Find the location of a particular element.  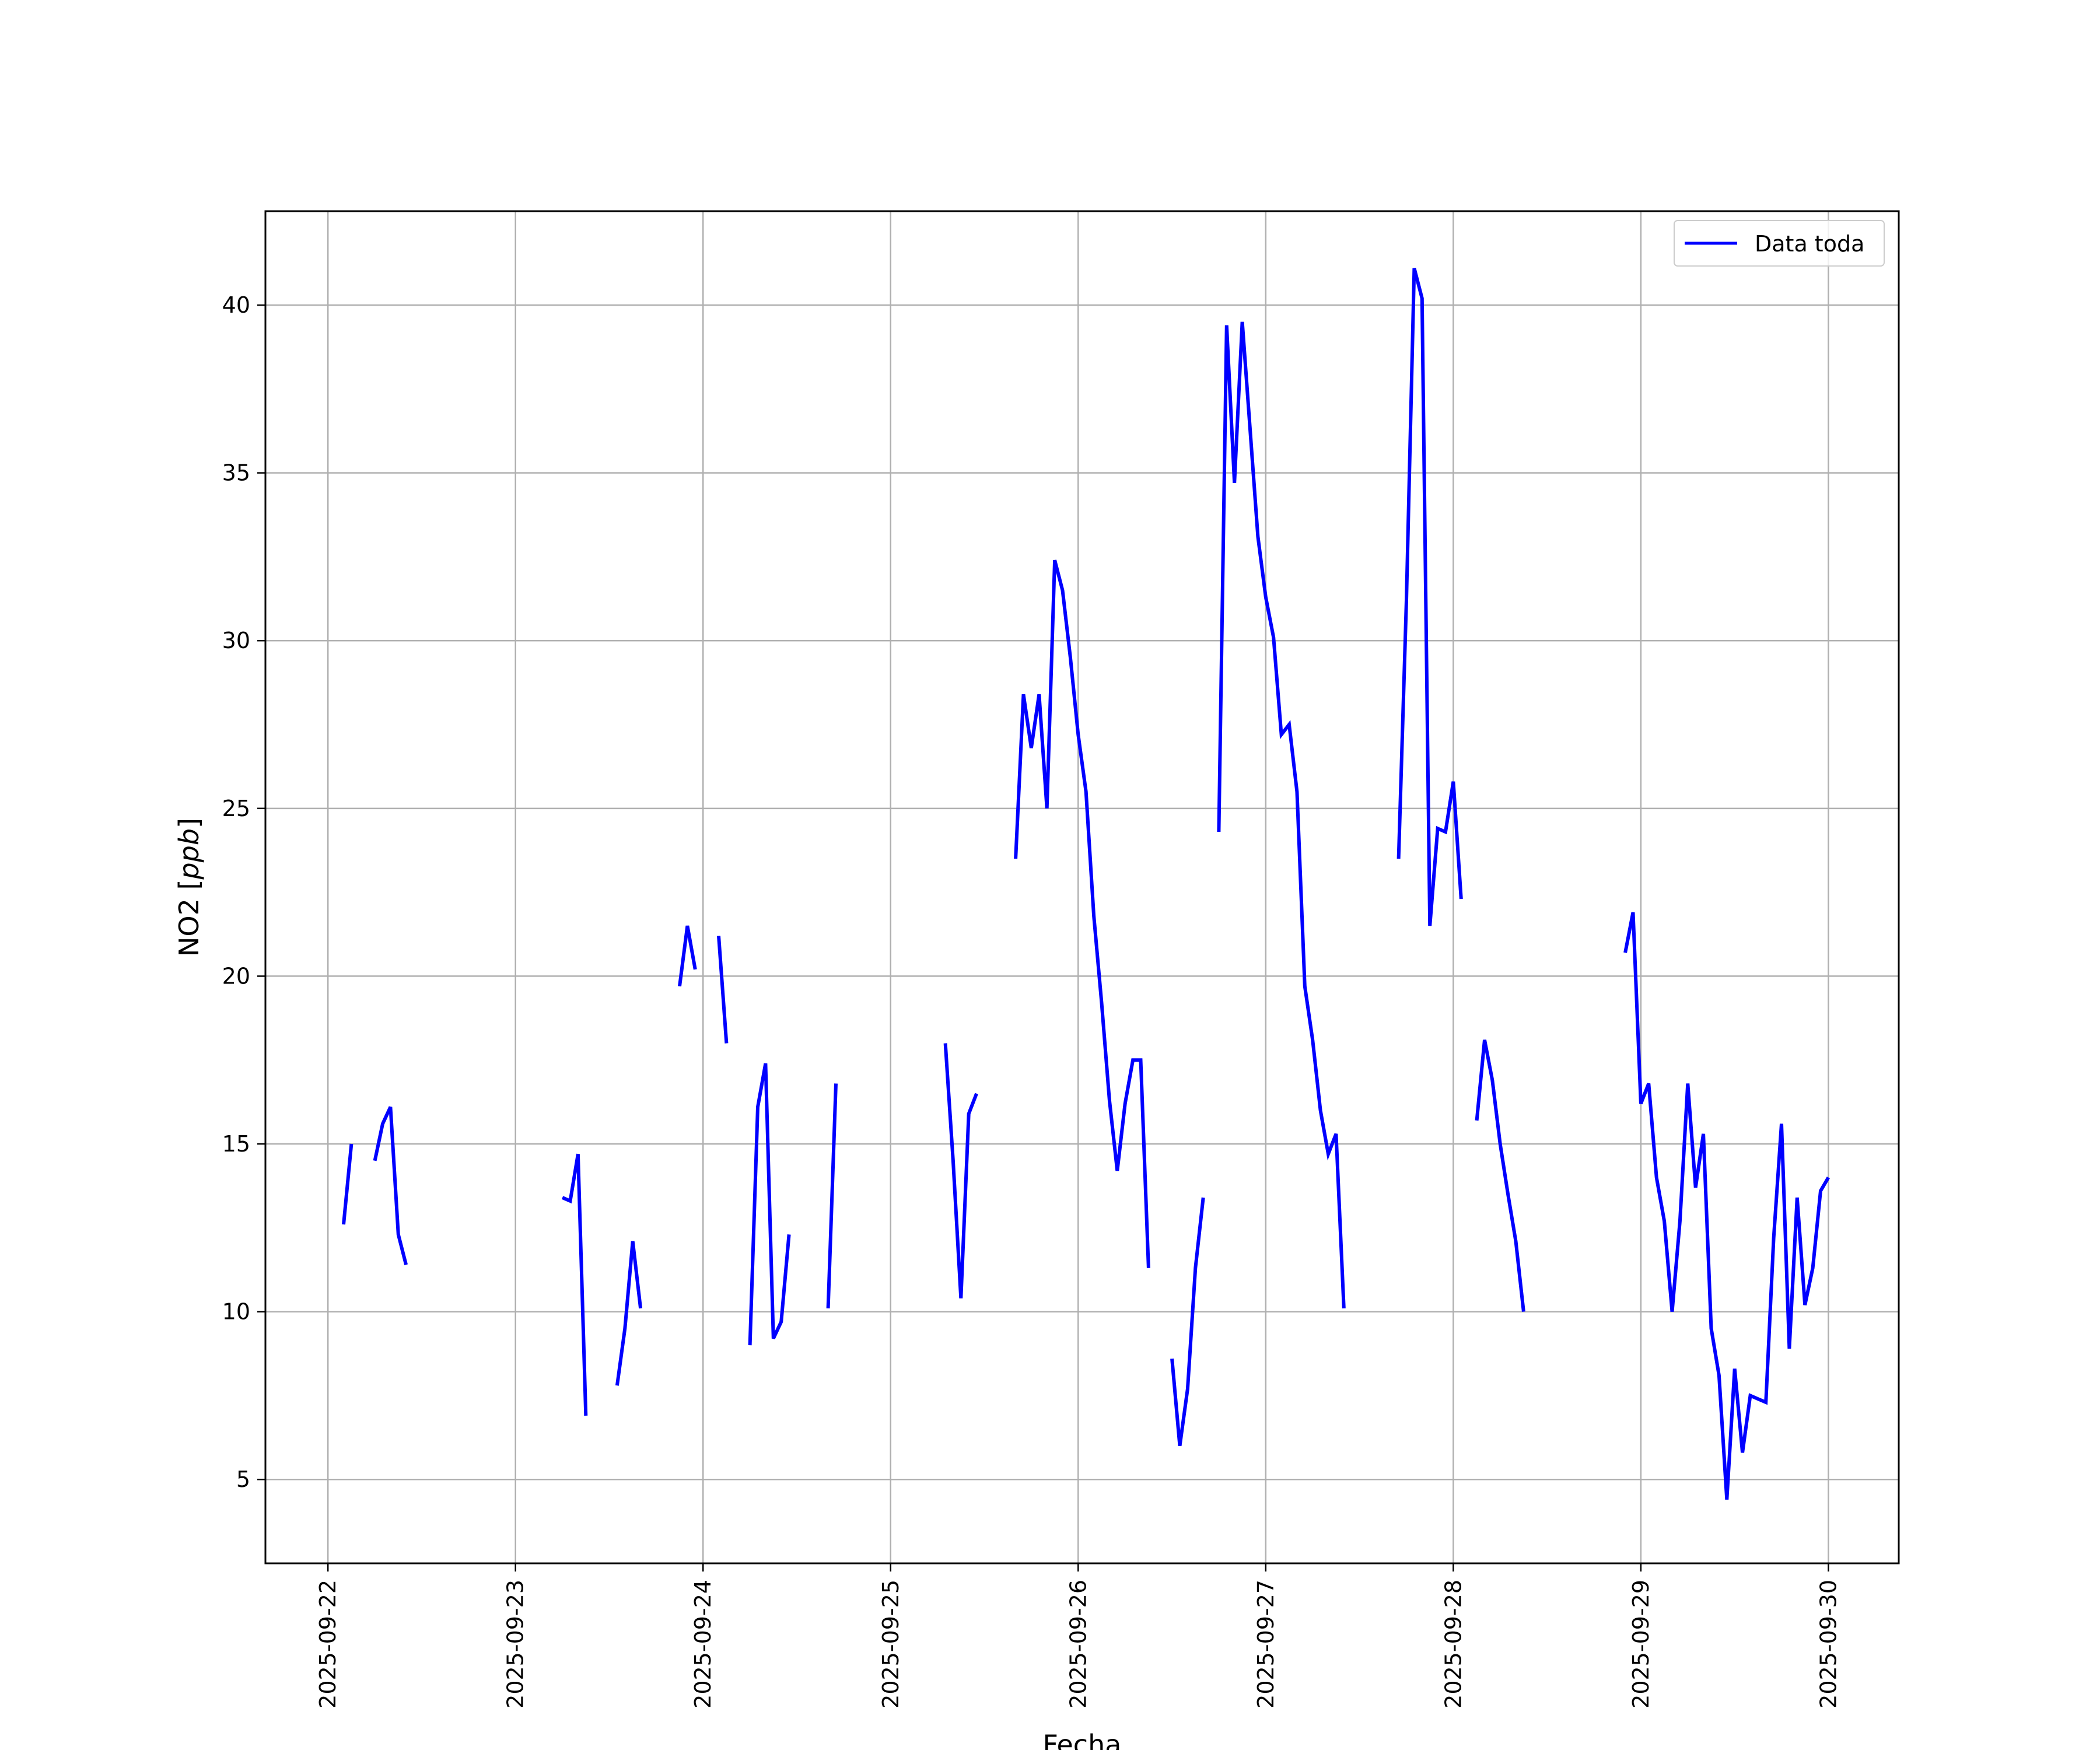

legend-box is located at coordinates (1779, 243).